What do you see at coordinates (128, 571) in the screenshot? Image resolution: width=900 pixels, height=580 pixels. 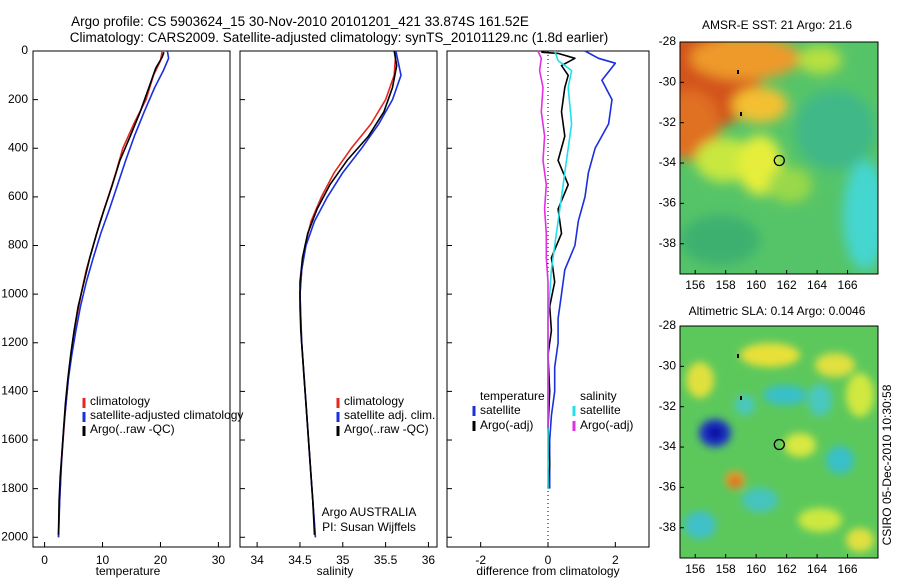 I see `temperature-xlabel: temperature` at bounding box center [128, 571].